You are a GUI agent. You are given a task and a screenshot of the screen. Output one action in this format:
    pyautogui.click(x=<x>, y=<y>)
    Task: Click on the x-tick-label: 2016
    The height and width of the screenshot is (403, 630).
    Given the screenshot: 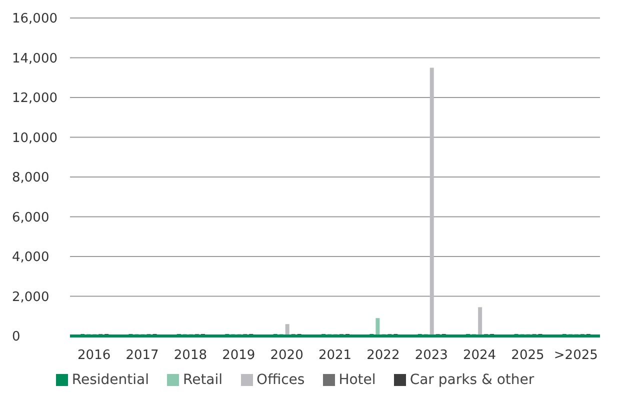 What is the action you would take?
    pyautogui.click(x=94, y=356)
    